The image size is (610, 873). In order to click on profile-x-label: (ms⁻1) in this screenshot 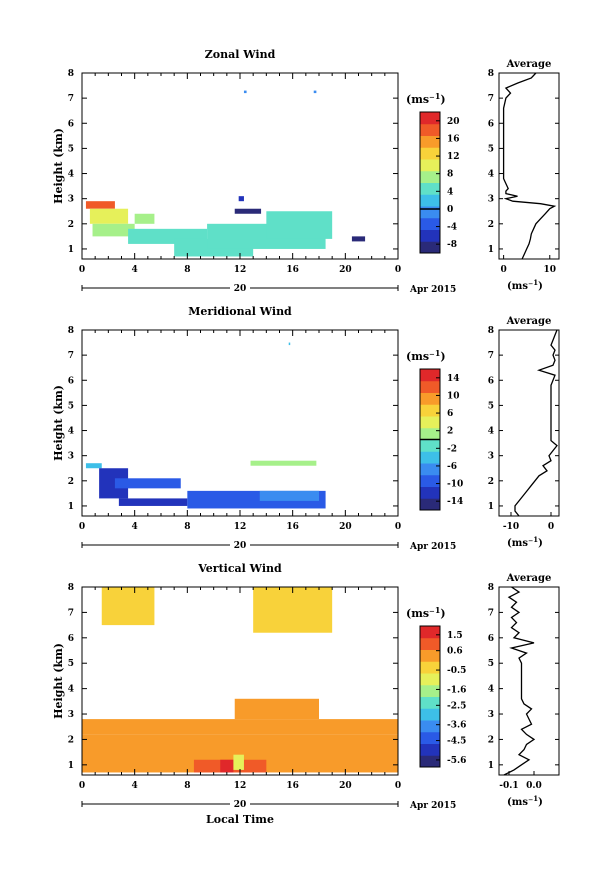, I will do `click(525, 285)`.